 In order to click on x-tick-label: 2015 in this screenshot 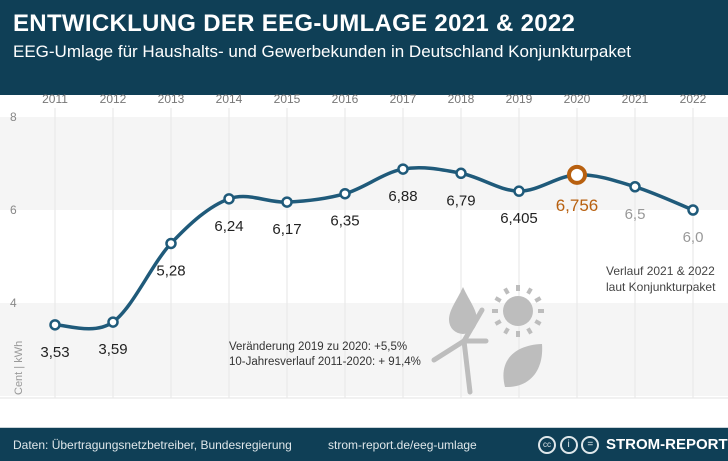, I will do `click(287, 99)`.